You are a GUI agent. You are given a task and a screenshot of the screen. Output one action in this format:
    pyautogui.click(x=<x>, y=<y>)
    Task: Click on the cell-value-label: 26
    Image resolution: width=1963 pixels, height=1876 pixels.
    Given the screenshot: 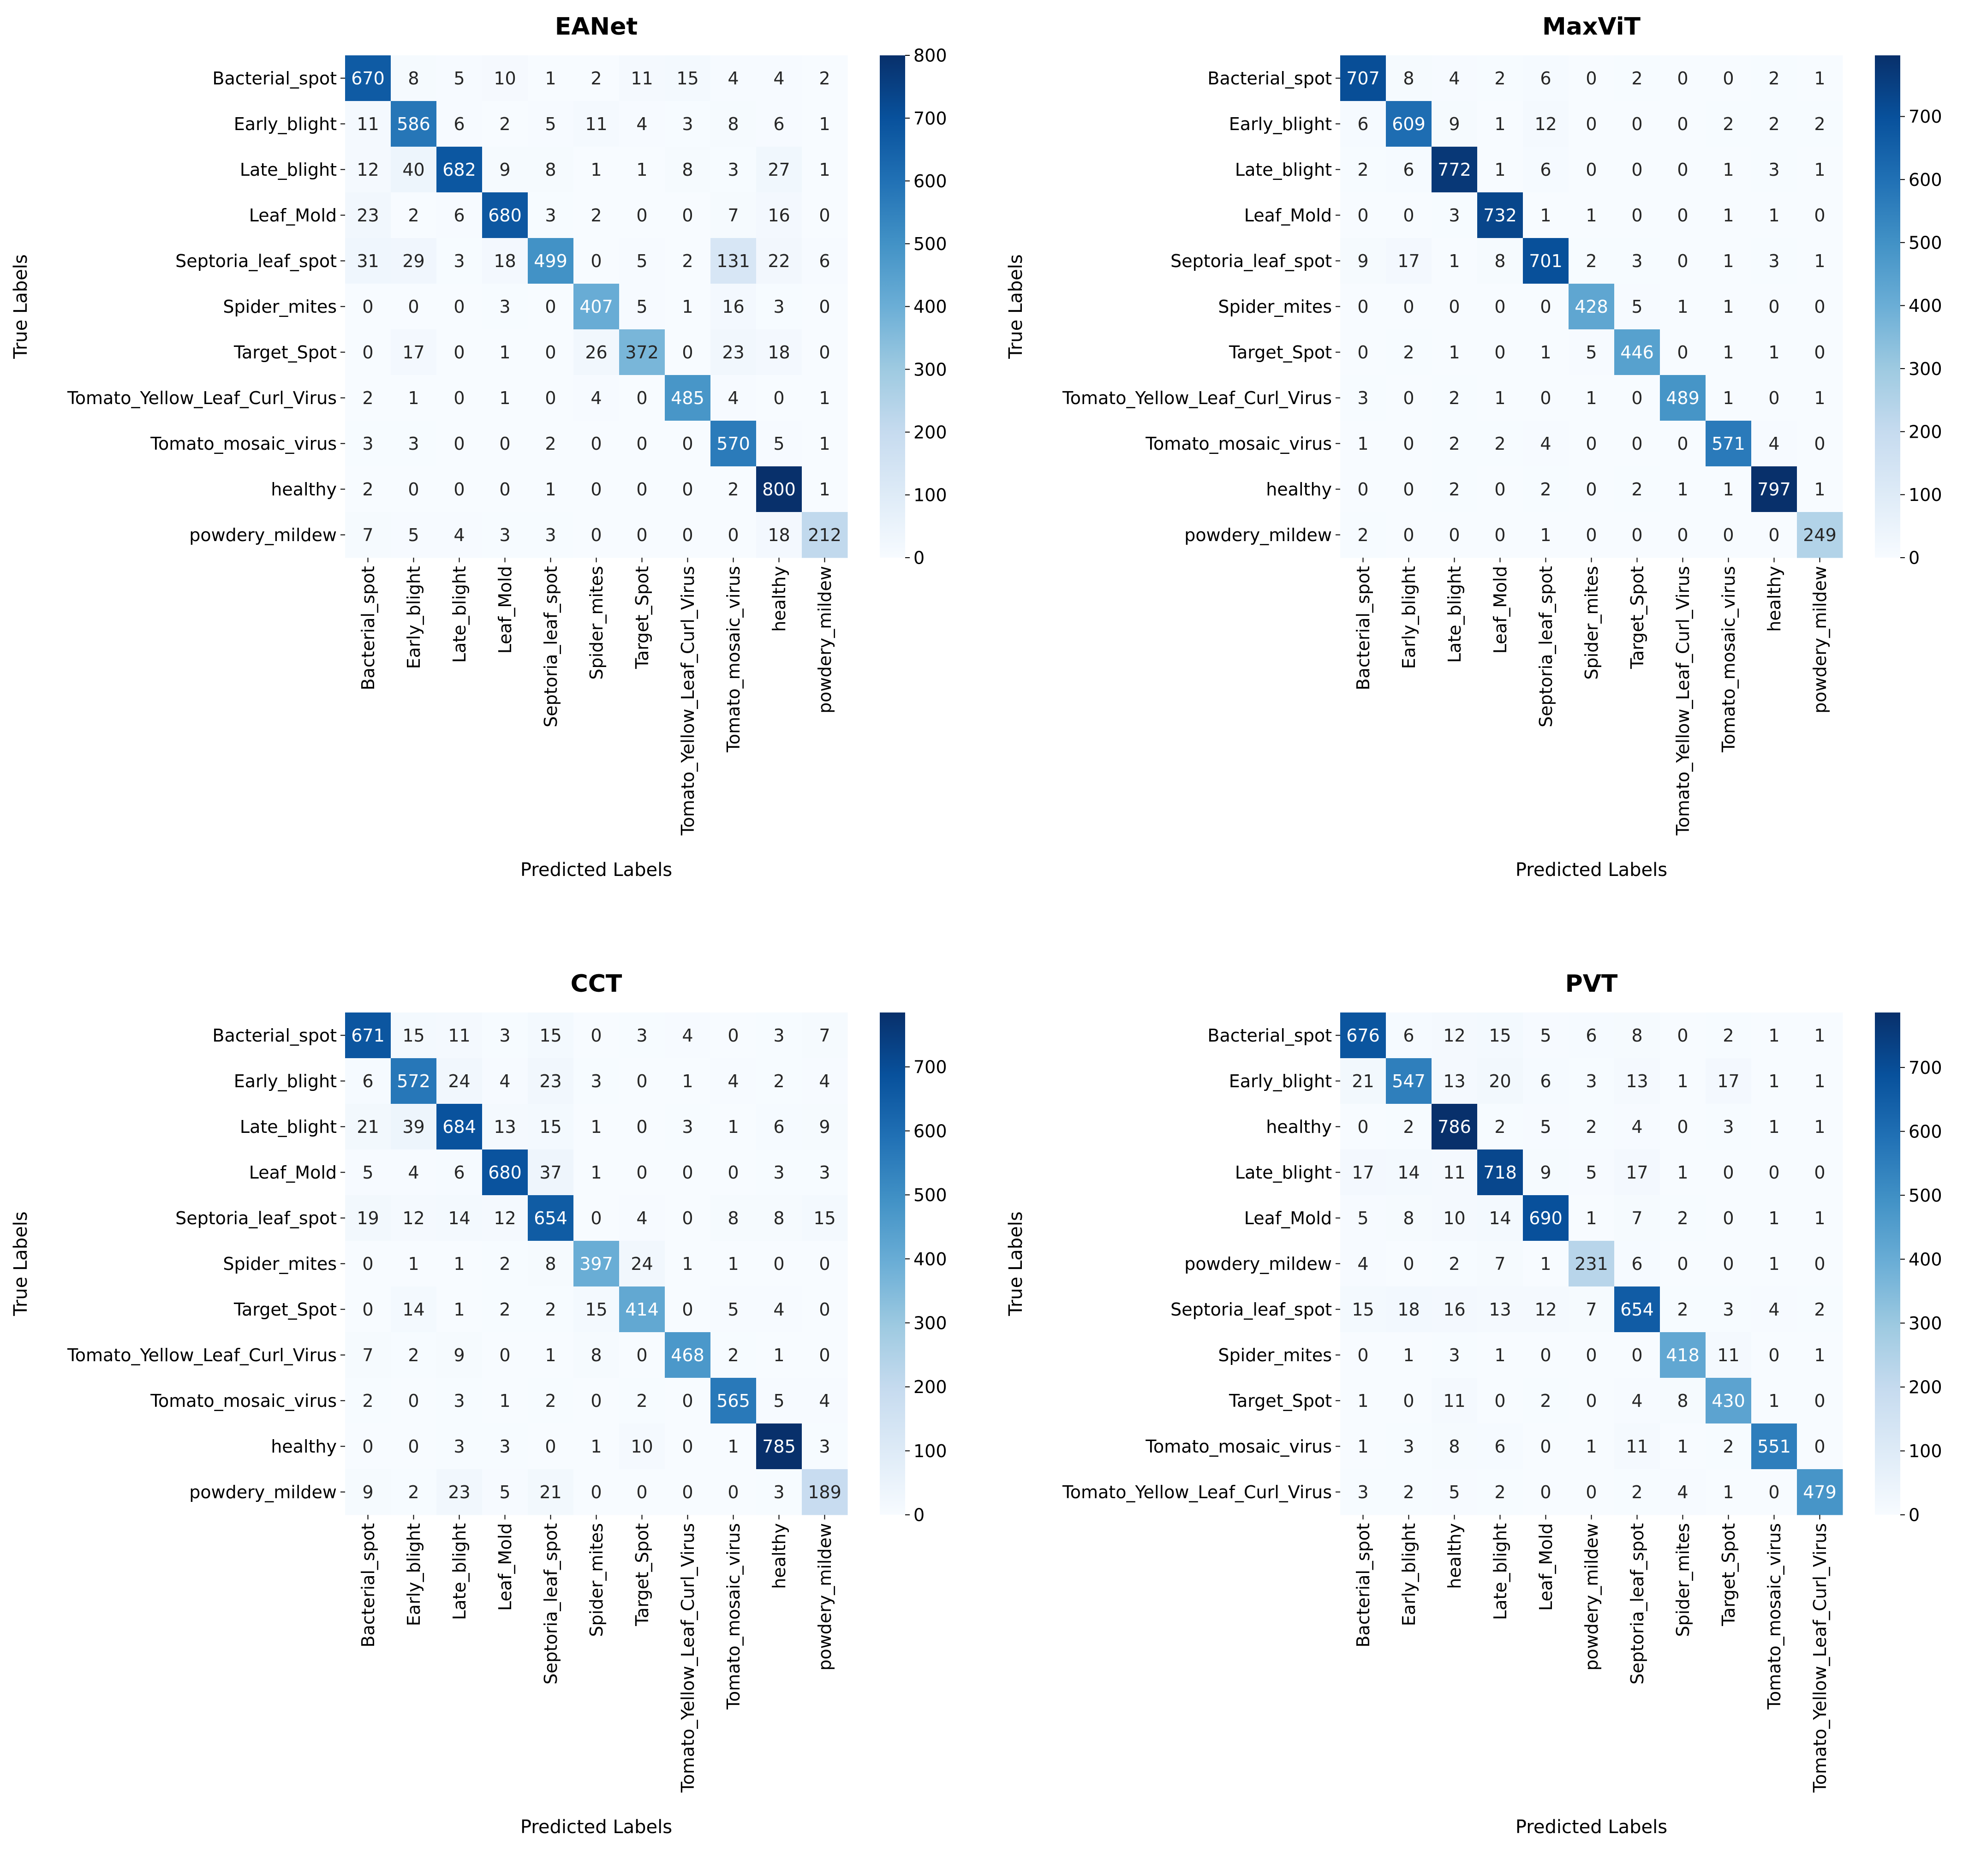 What is the action you would take?
    pyautogui.click(x=596, y=352)
    